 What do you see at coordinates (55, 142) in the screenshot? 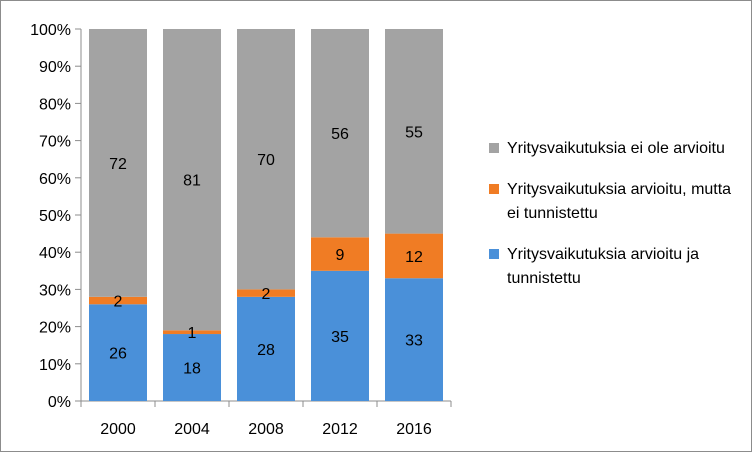
I see `y-tick-label: 70%` at bounding box center [55, 142].